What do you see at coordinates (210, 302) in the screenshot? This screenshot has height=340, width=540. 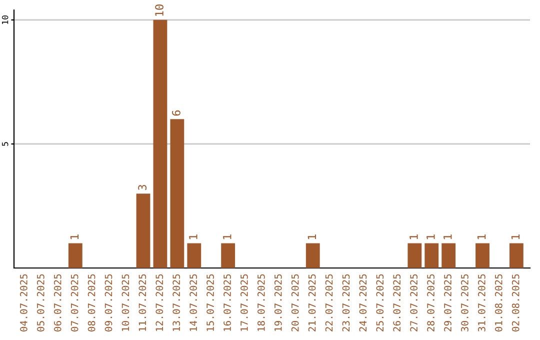 I see `x-tick-label: 15.07.2025` at bounding box center [210, 302].